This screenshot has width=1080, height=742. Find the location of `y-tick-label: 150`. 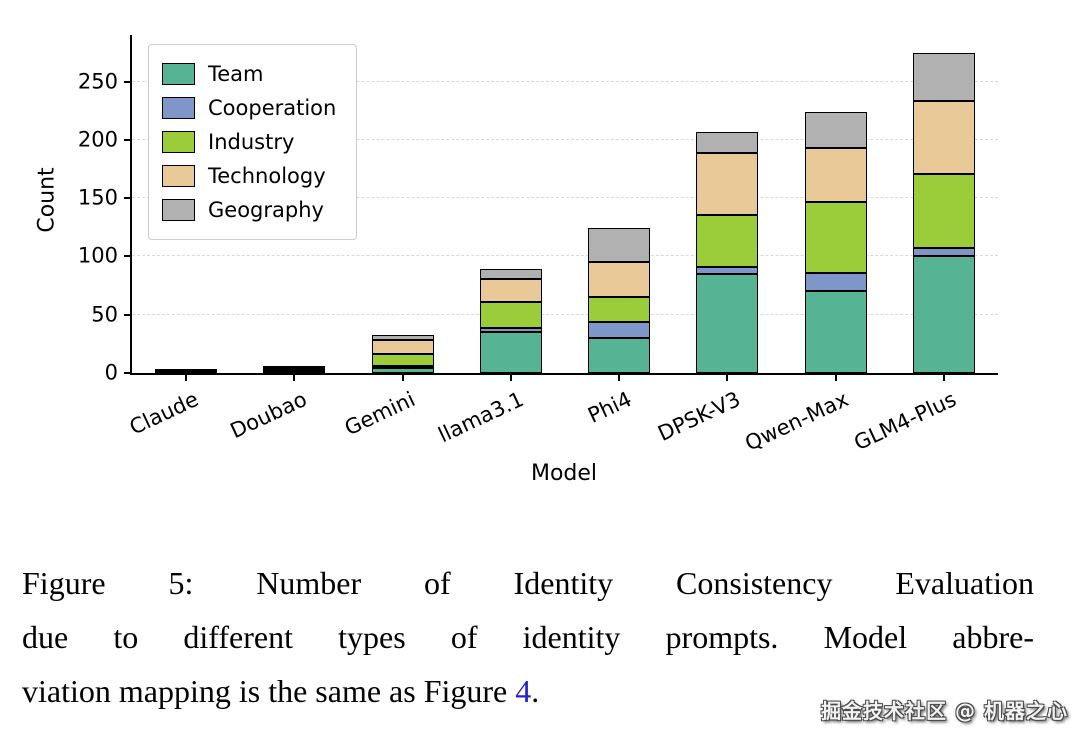

y-tick-label: 150 is located at coordinates (97, 197).